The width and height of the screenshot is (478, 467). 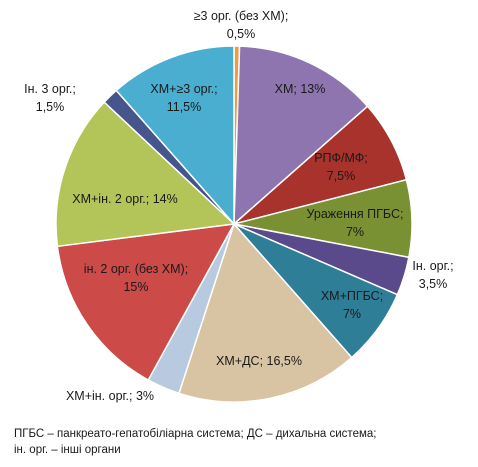 I want to click on slice-label-12: ХМ+≥3 орг.; 11,5%, so click(x=183, y=98).